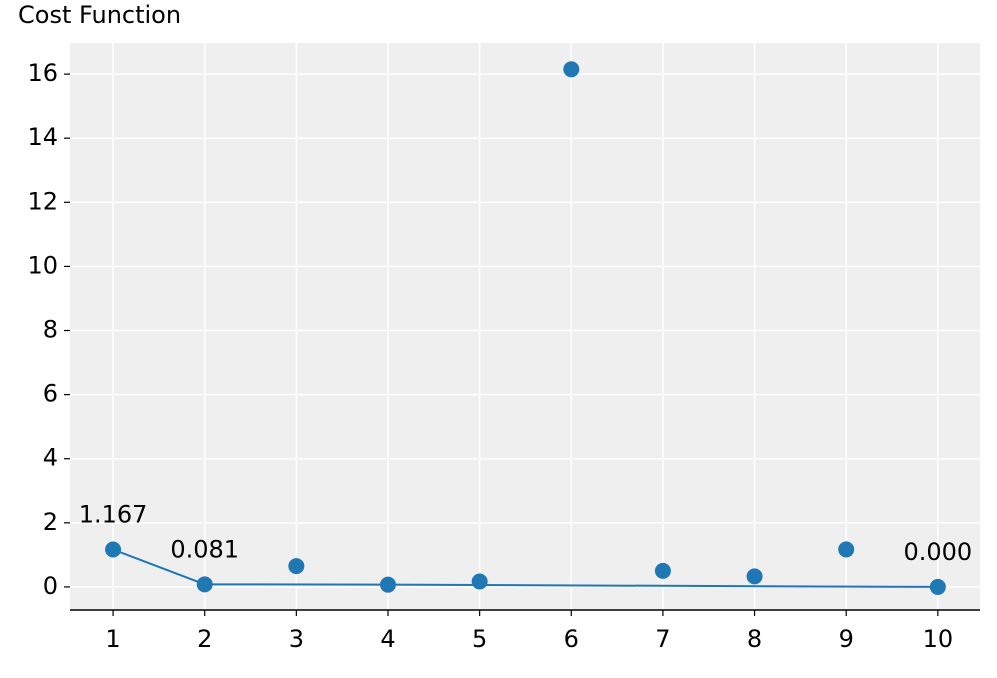  I want to click on y-tick-label: 6, so click(50, 394).